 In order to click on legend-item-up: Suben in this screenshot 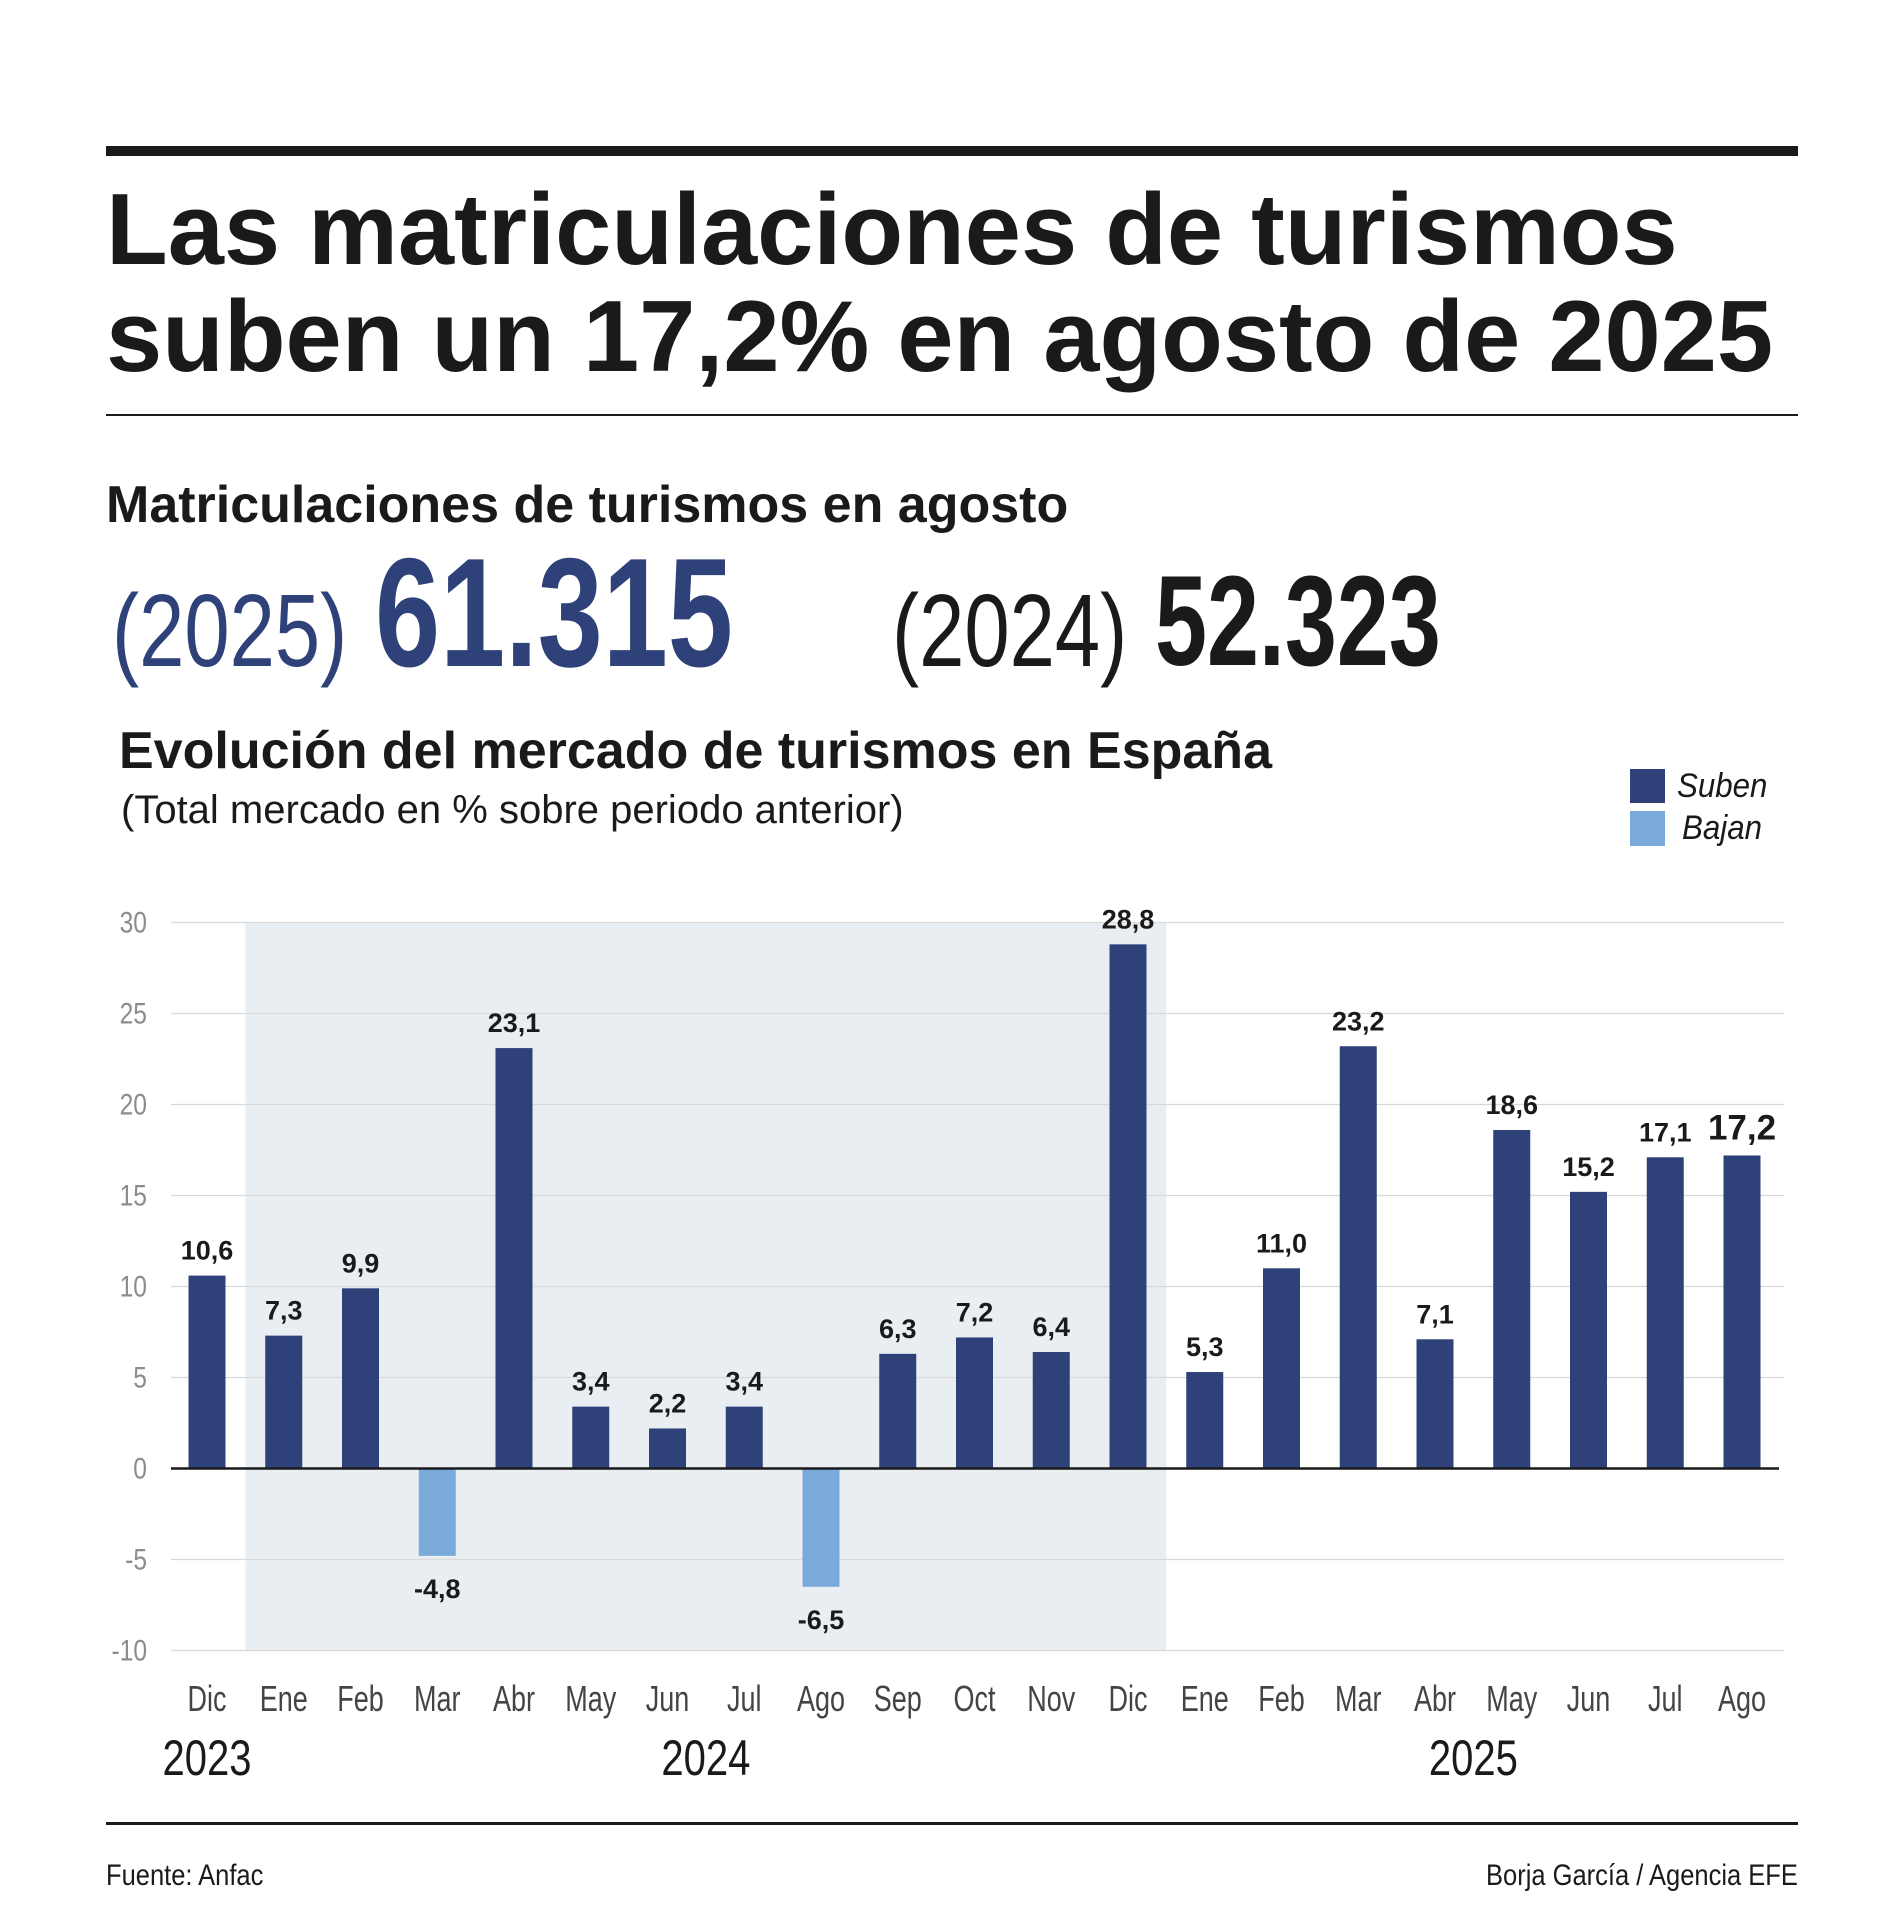, I will do `click(1726, 786)`.